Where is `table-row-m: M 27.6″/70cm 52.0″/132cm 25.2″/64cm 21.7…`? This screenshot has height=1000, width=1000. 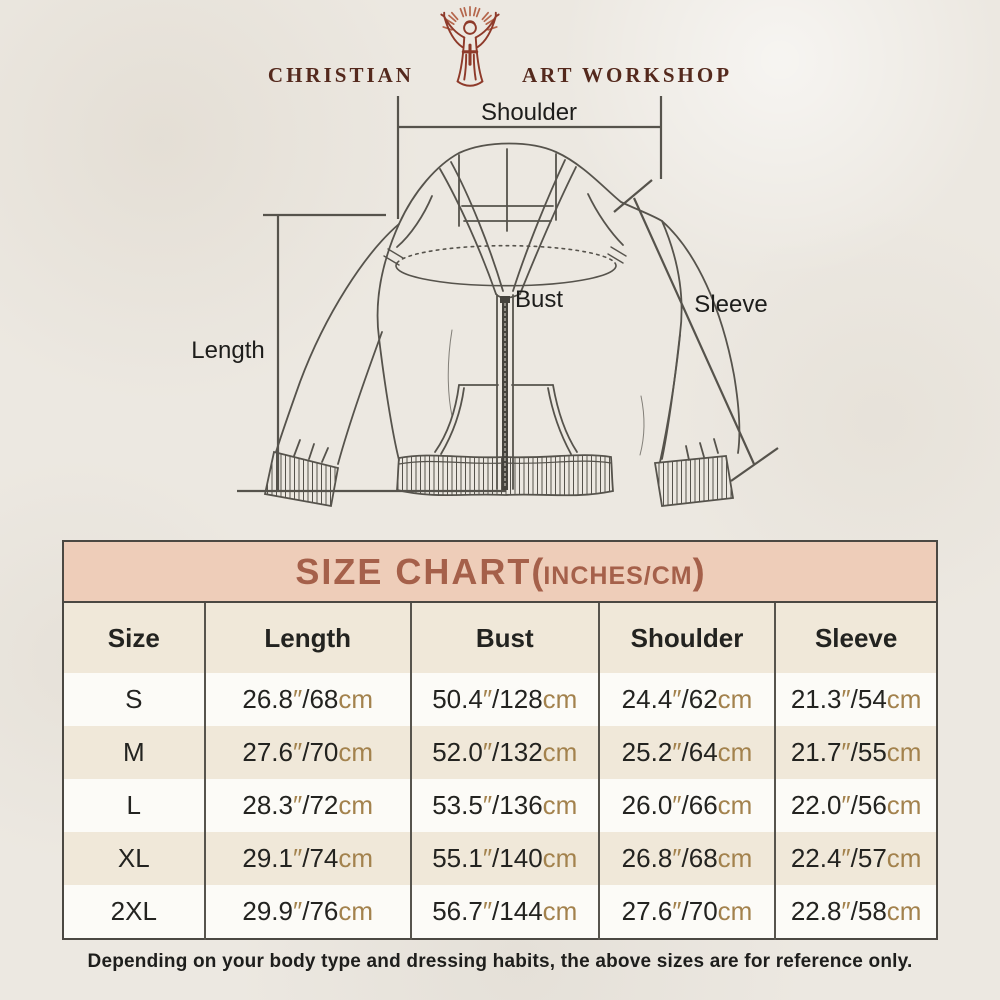
table-row-m: M 27.6″/70cm 52.0″/132cm 25.2″/64cm 21.7… is located at coordinates (500, 752).